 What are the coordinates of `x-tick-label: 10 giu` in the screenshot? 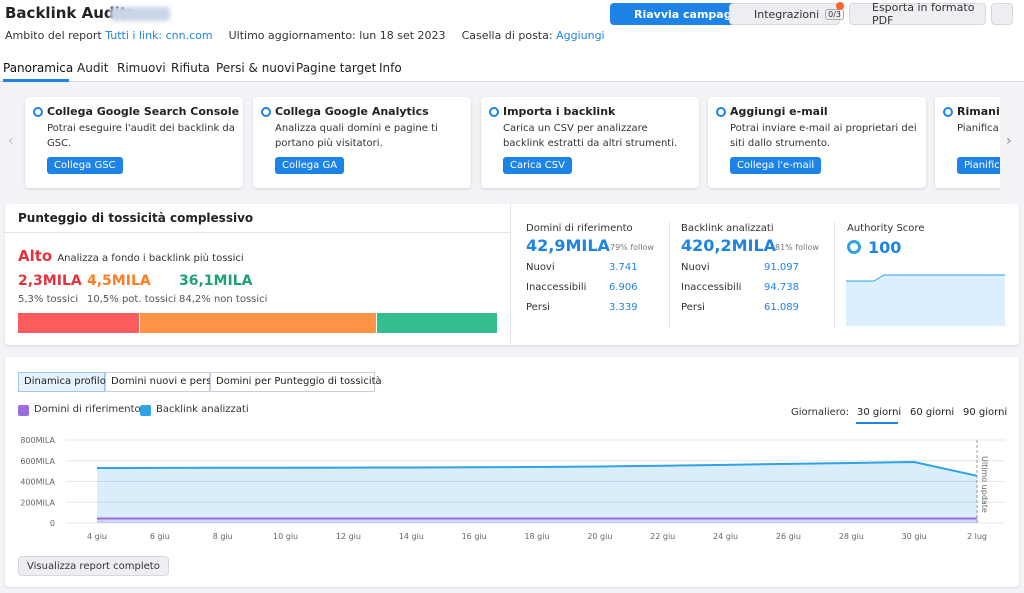 It's located at (285, 536).